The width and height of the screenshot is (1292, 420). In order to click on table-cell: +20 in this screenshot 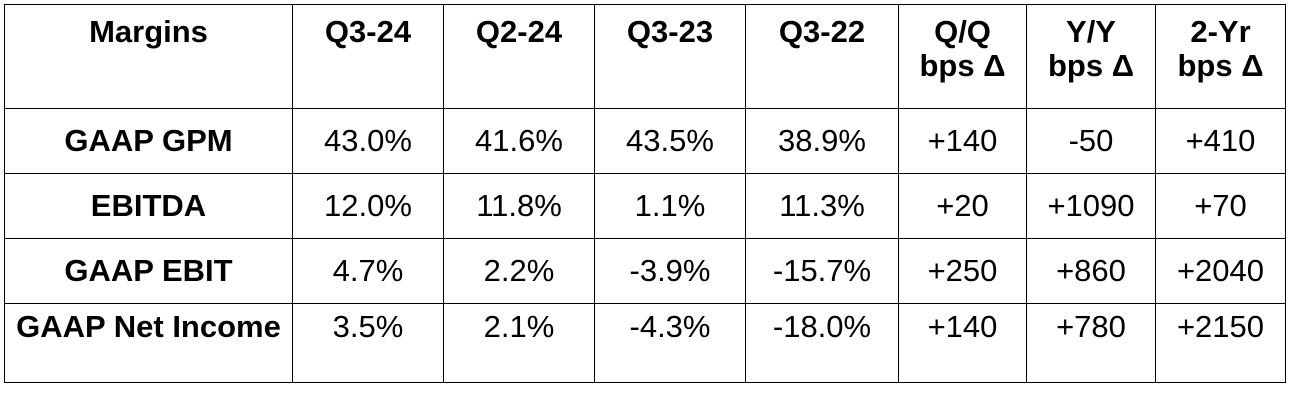, I will do `click(962, 206)`.